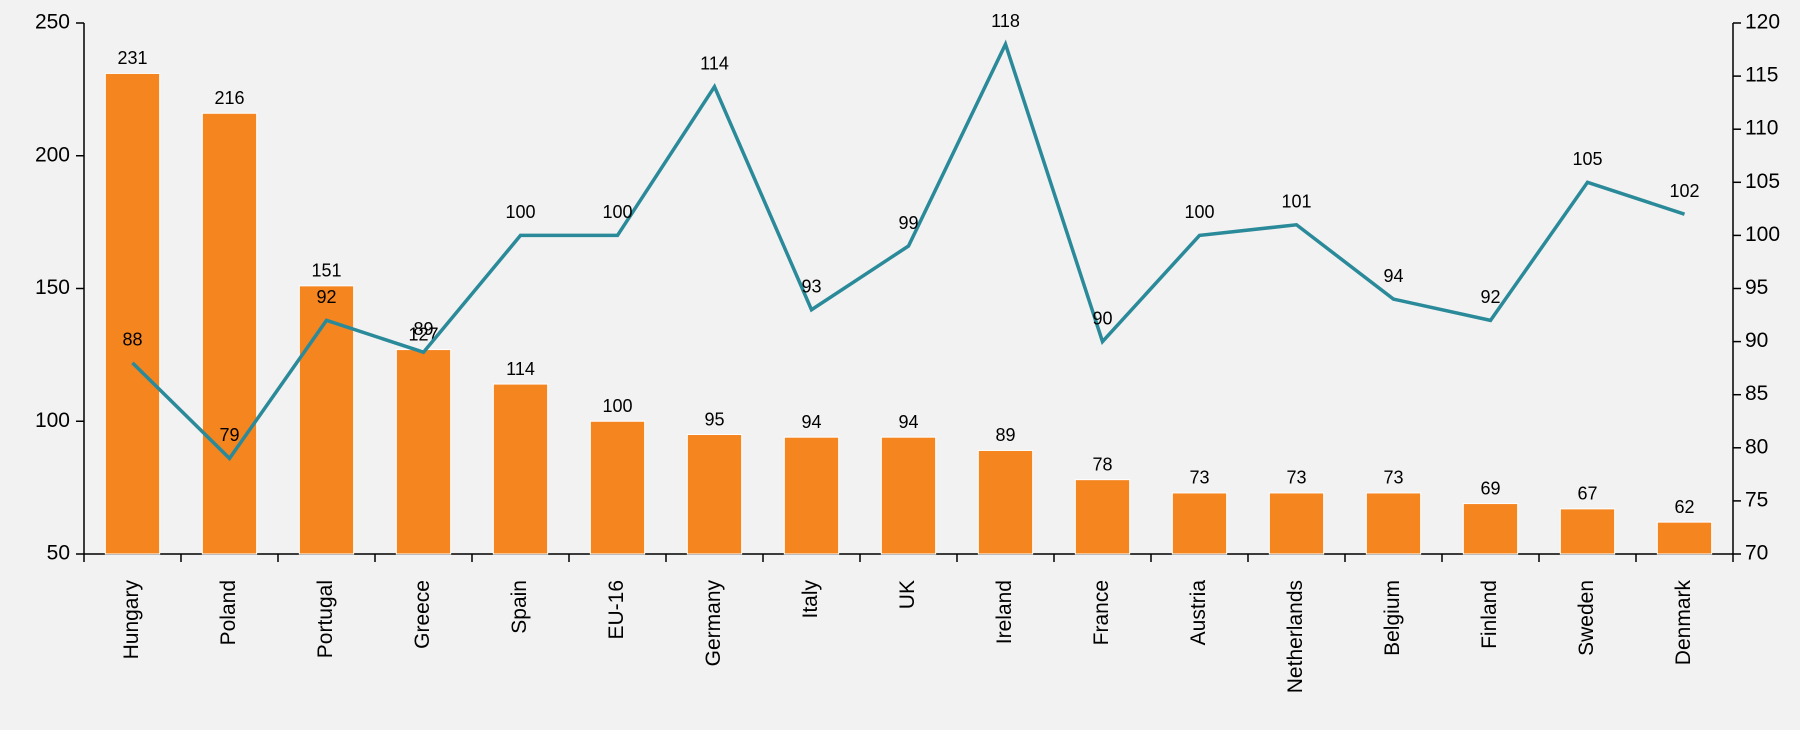 This screenshot has width=1800, height=730. Describe the element at coordinates (907, 594) in the screenshot. I see `x-tick-label: UK` at that location.